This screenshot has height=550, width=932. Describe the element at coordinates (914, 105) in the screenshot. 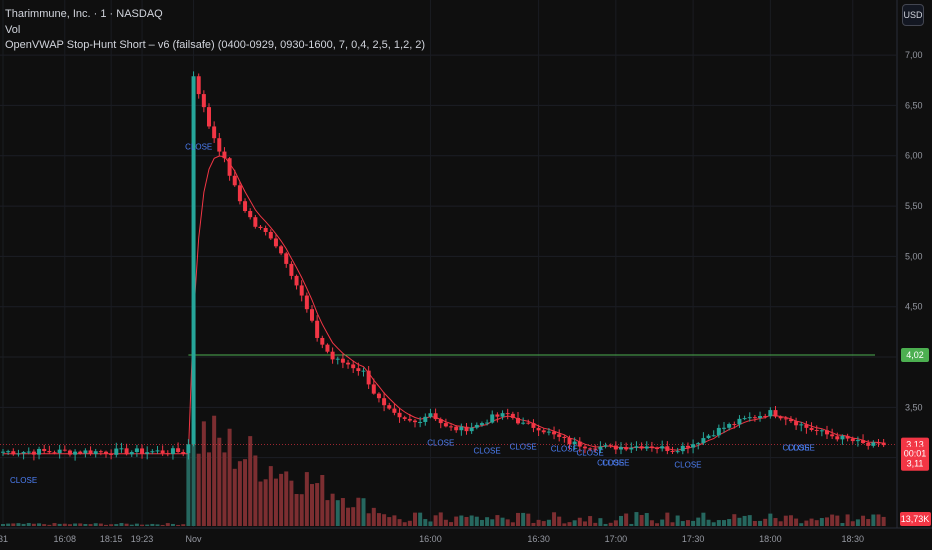

I see `y-tick-label: 6,50` at that location.